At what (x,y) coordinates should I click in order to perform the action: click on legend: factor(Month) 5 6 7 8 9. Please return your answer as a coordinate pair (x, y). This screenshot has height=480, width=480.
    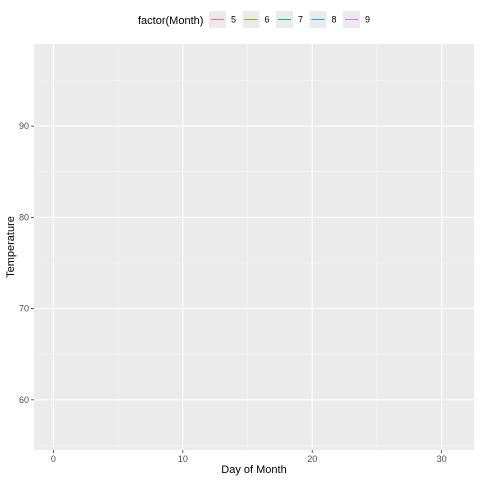
    Looking at the image, I should click on (254, 19).